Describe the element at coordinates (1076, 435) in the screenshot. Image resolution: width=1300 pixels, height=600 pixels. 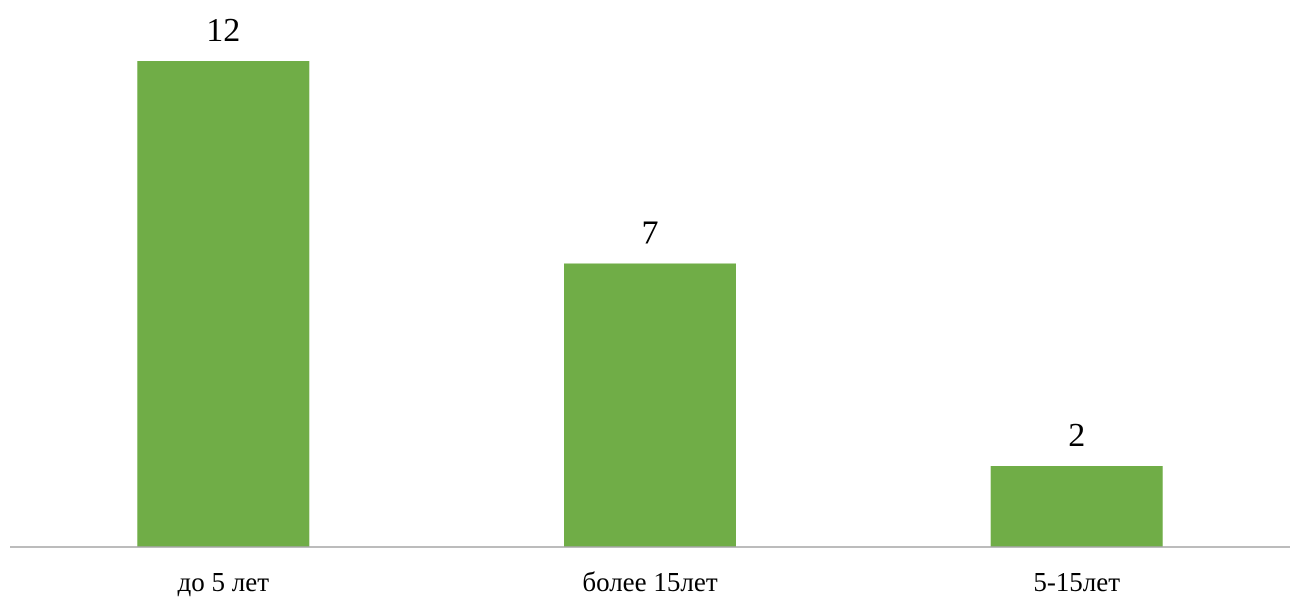
I see `data-label-3: 2` at that location.